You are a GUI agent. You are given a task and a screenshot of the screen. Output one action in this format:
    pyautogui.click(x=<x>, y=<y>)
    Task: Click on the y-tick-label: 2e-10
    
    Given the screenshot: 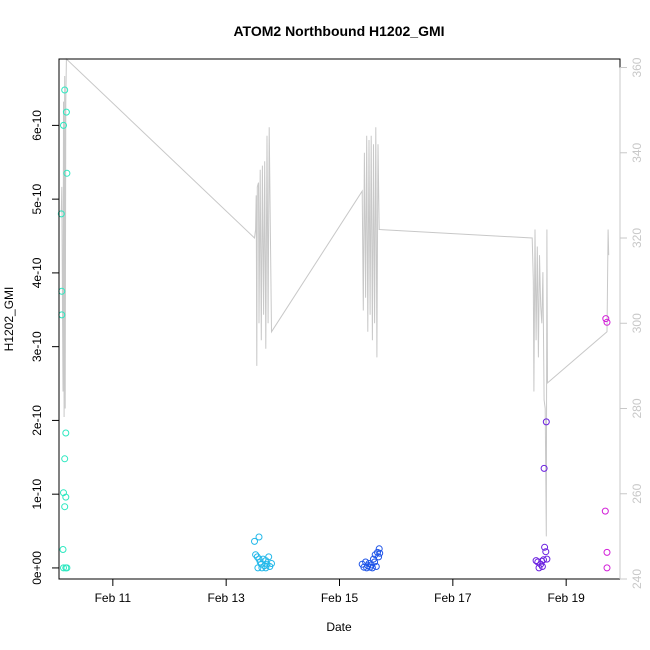 What is the action you would take?
    pyautogui.click(x=37, y=420)
    